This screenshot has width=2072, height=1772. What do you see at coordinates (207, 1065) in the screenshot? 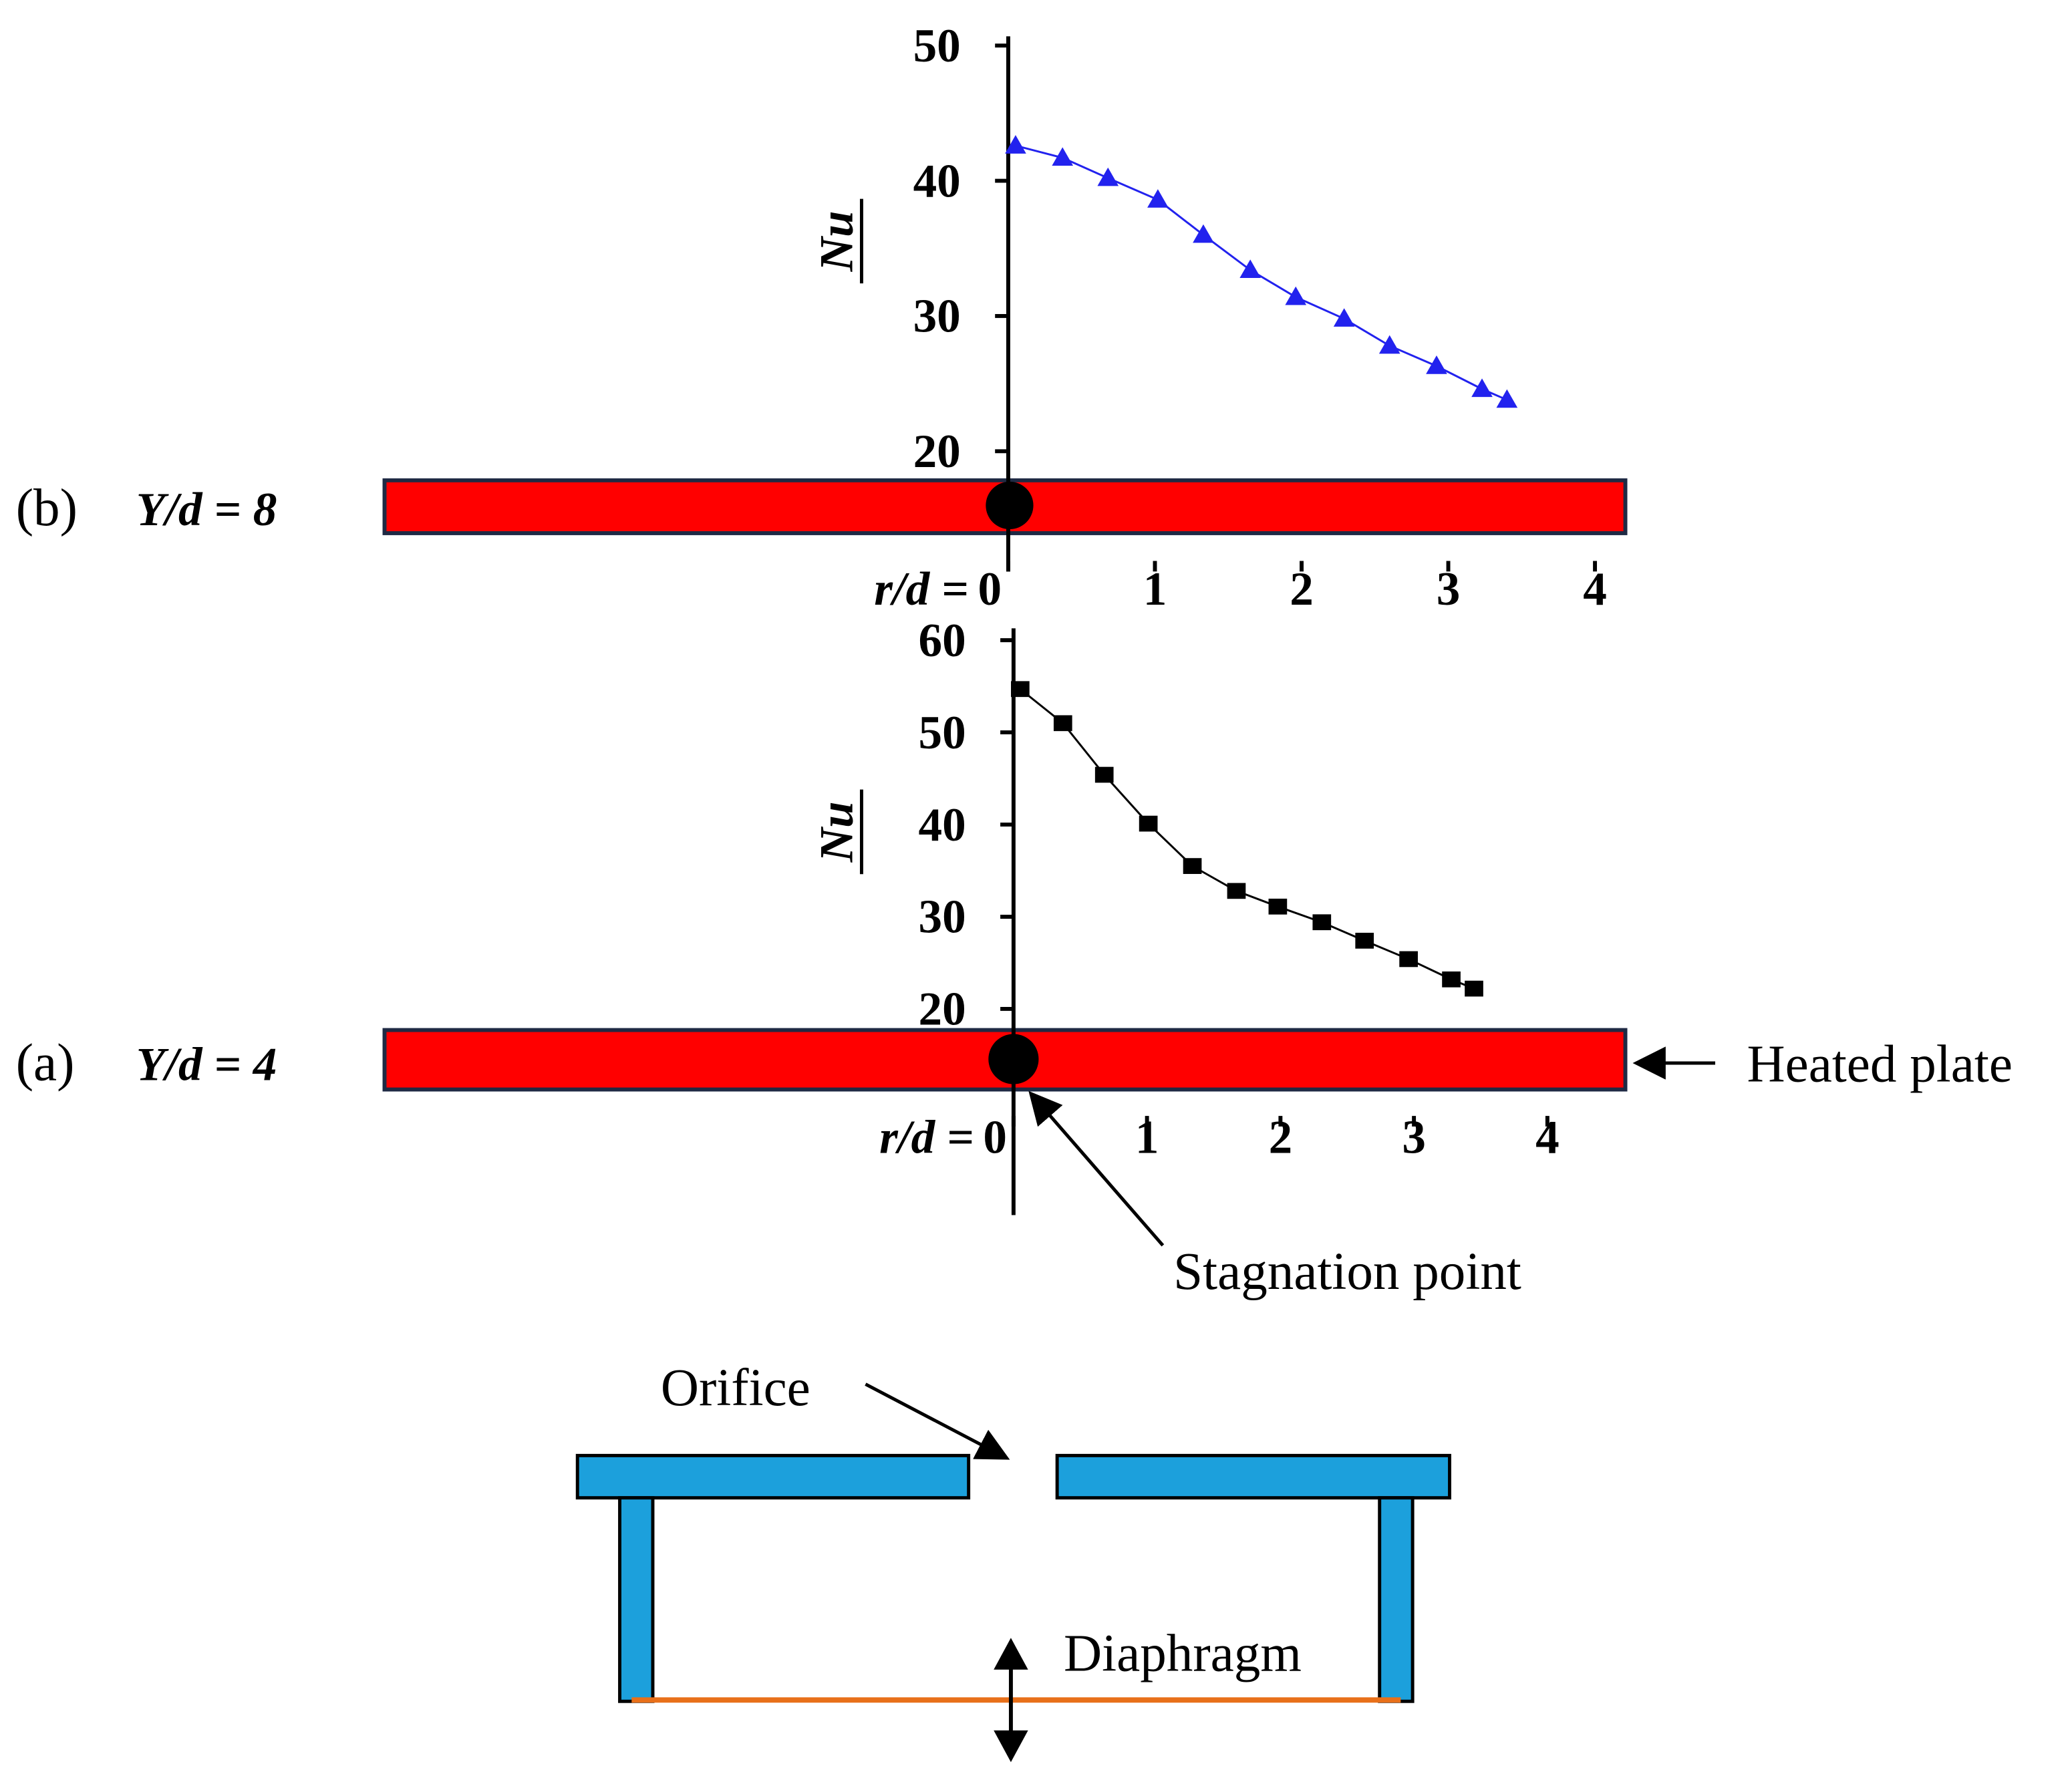
I see `condition-label: Y/d = 4` at bounding box center [207, 1065].